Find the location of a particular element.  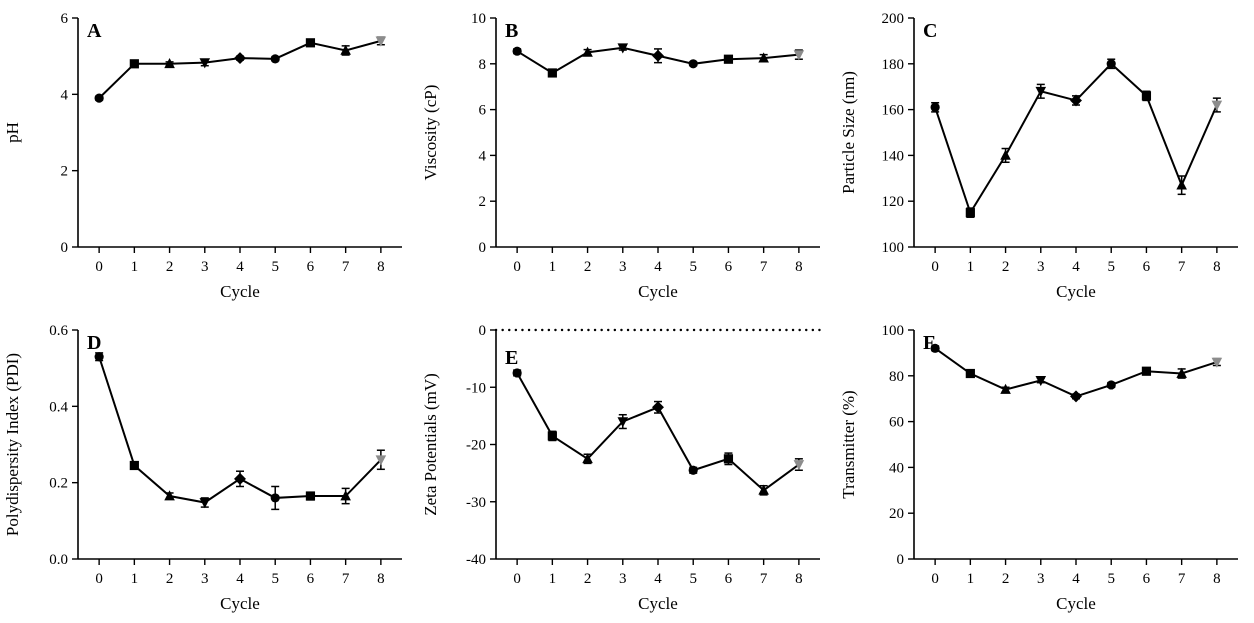

y-tick-label: 0.4 is located at coordinates (58, 407).